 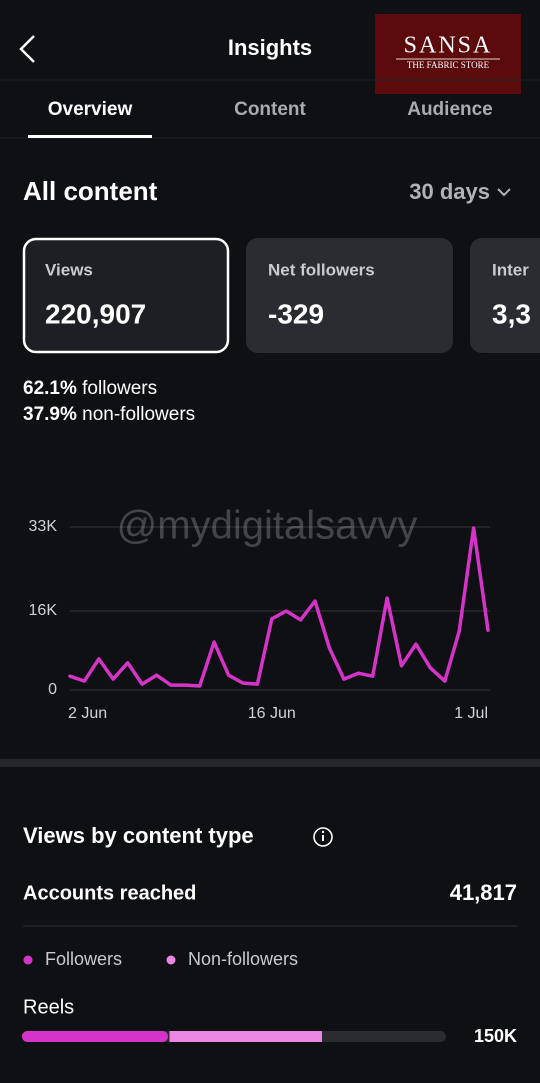 What do you see at coordinates (450, 109) in the screenshot?
I see `tab: Audience` at bounding box center [450, 109].